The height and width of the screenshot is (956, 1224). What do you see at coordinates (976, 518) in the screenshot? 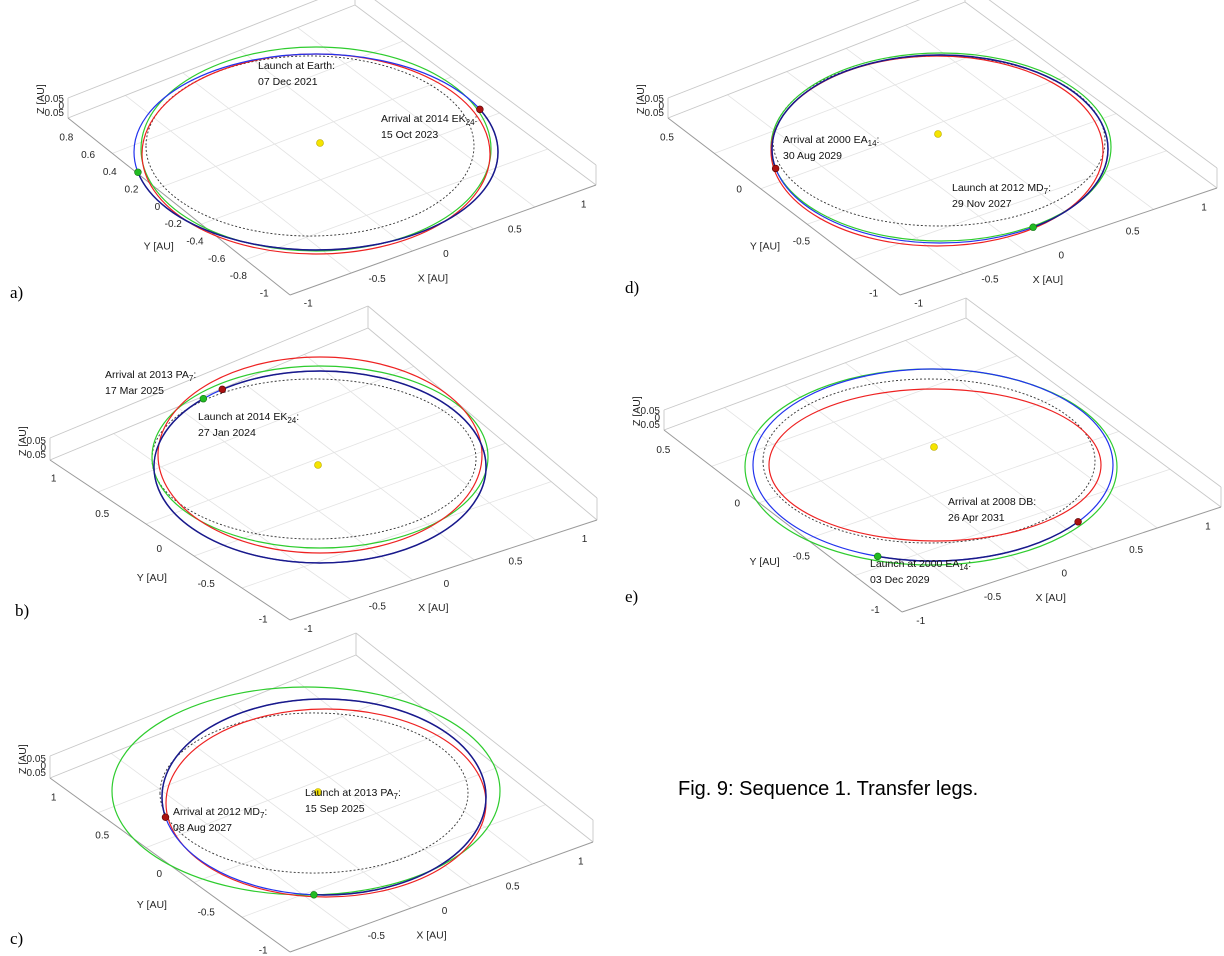
I see `arrival-date-label: 26 Apr 2031` at bounding box center [976, 518].